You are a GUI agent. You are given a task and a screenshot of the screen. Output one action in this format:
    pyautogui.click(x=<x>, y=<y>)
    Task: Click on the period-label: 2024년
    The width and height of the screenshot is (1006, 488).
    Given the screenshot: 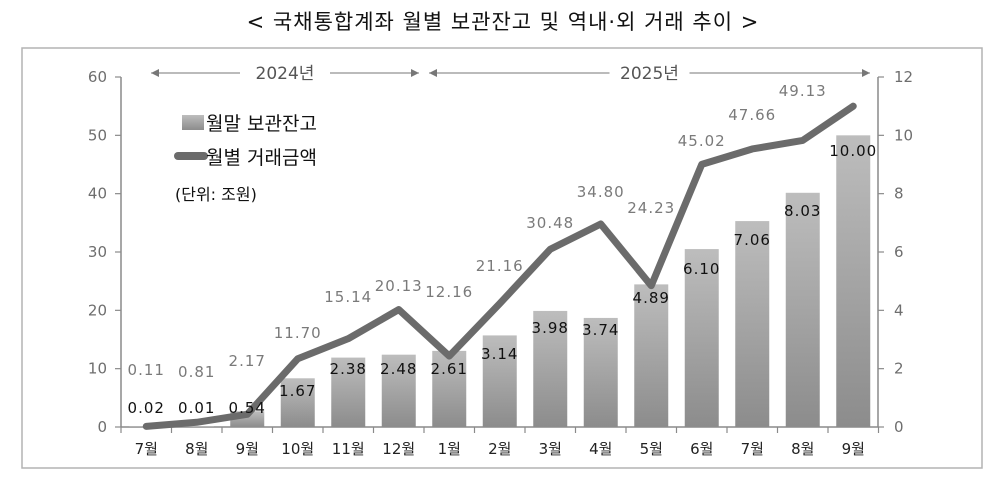 What is the action you would take?
    pyautogui.click(x=285, y=74)
    